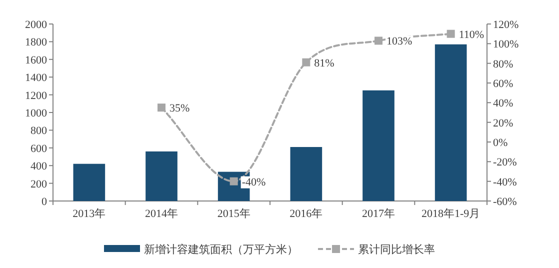 Image resolution: width=559 pixels, height=268 pixels. What do you see at coordinates (36, 42) in the screenshot?
I see `y-tick-label: 1800` at bounding box center [36, 42].